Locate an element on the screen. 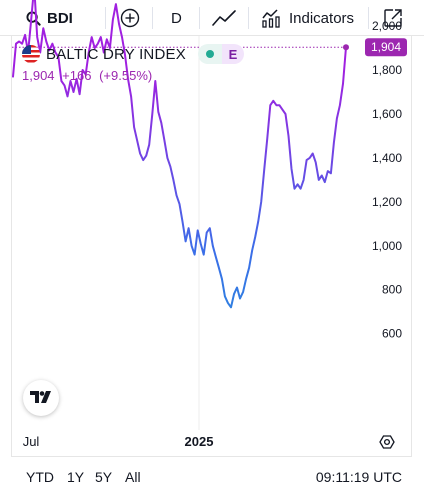  compare-add-button is located at coordinates (130, 18).